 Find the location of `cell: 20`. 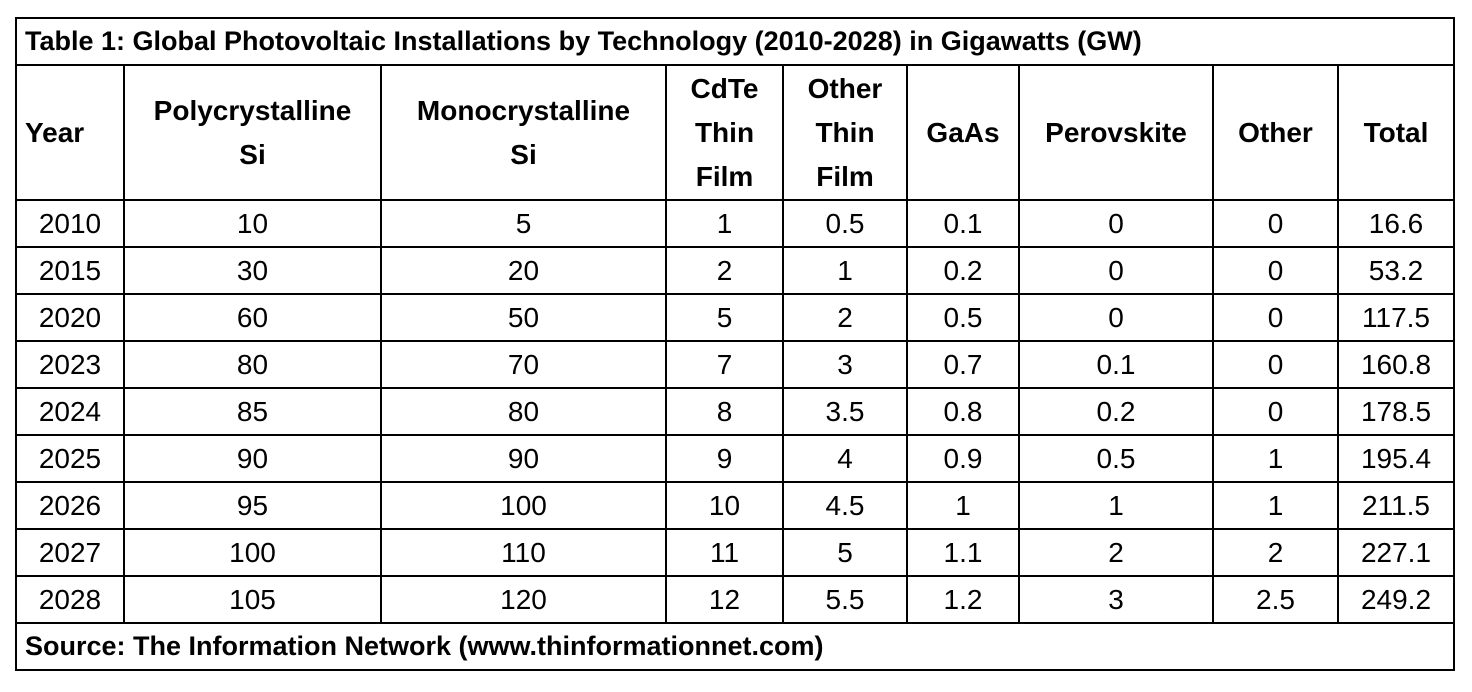

cell: 20 is located at coordinates (523, 270).